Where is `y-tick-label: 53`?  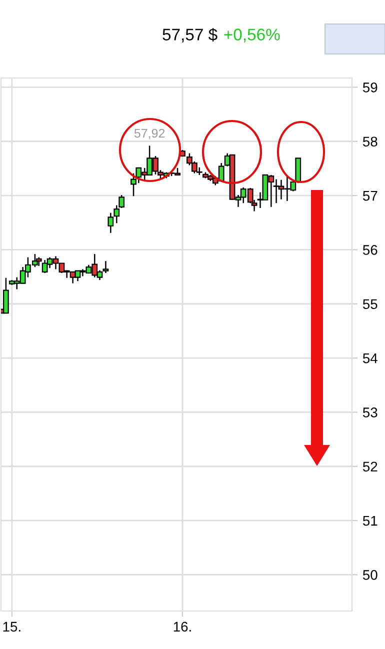 y-tick-label: 53 is located at coordinates (370, 413).